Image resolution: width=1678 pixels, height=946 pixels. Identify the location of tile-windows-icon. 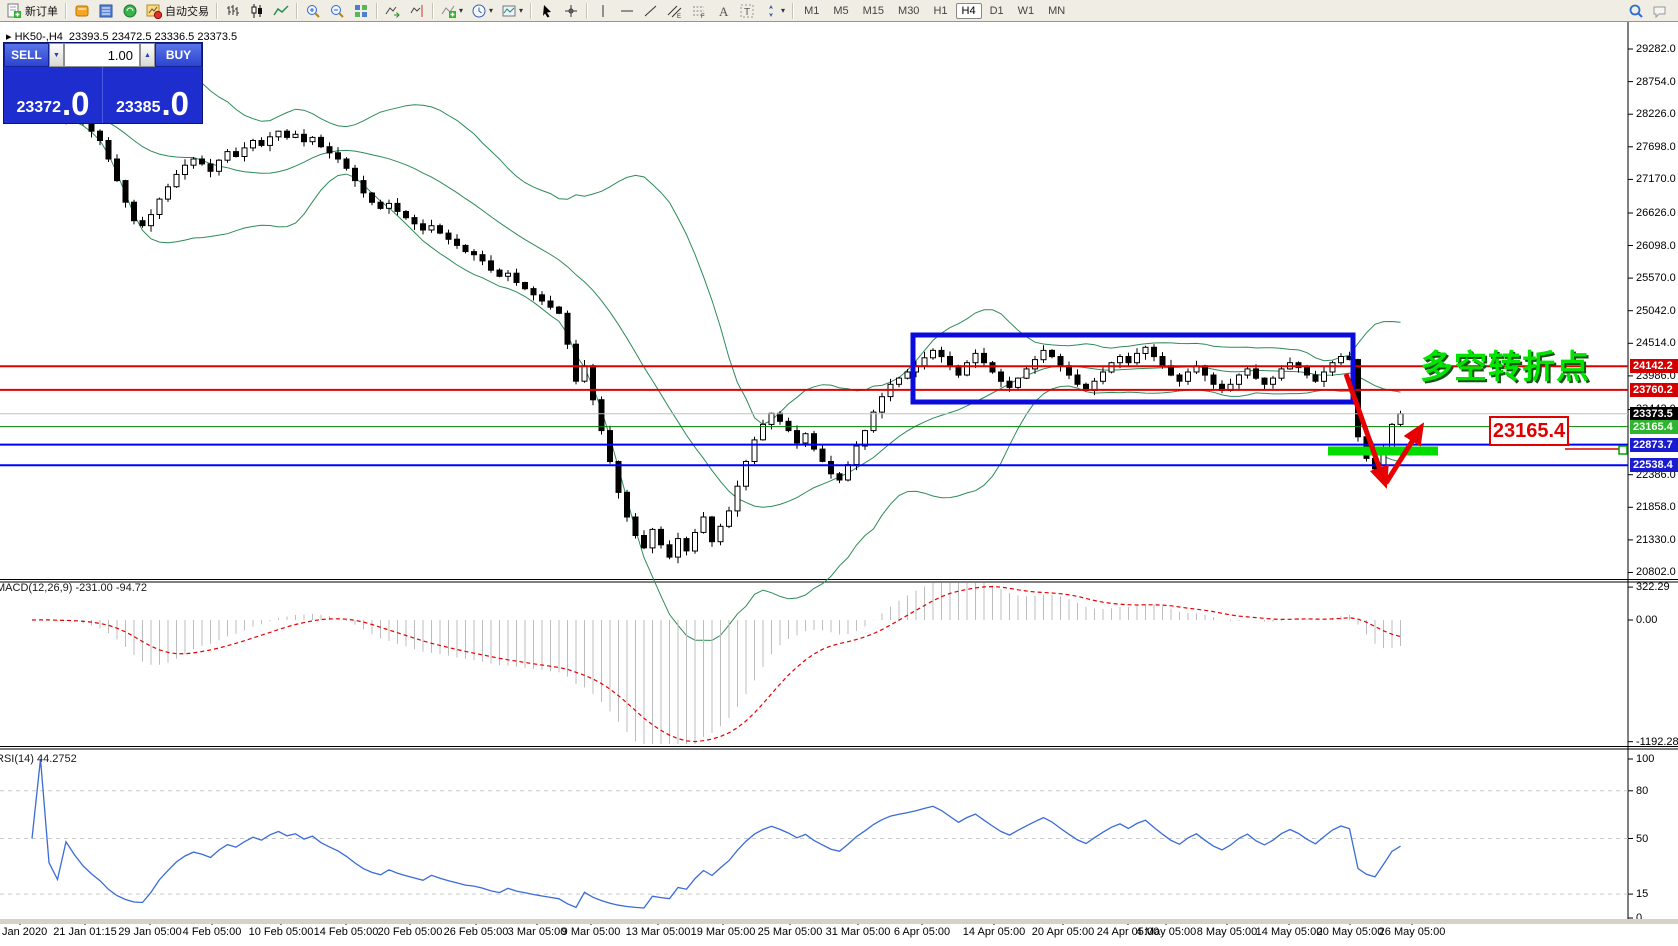
(361, 10).